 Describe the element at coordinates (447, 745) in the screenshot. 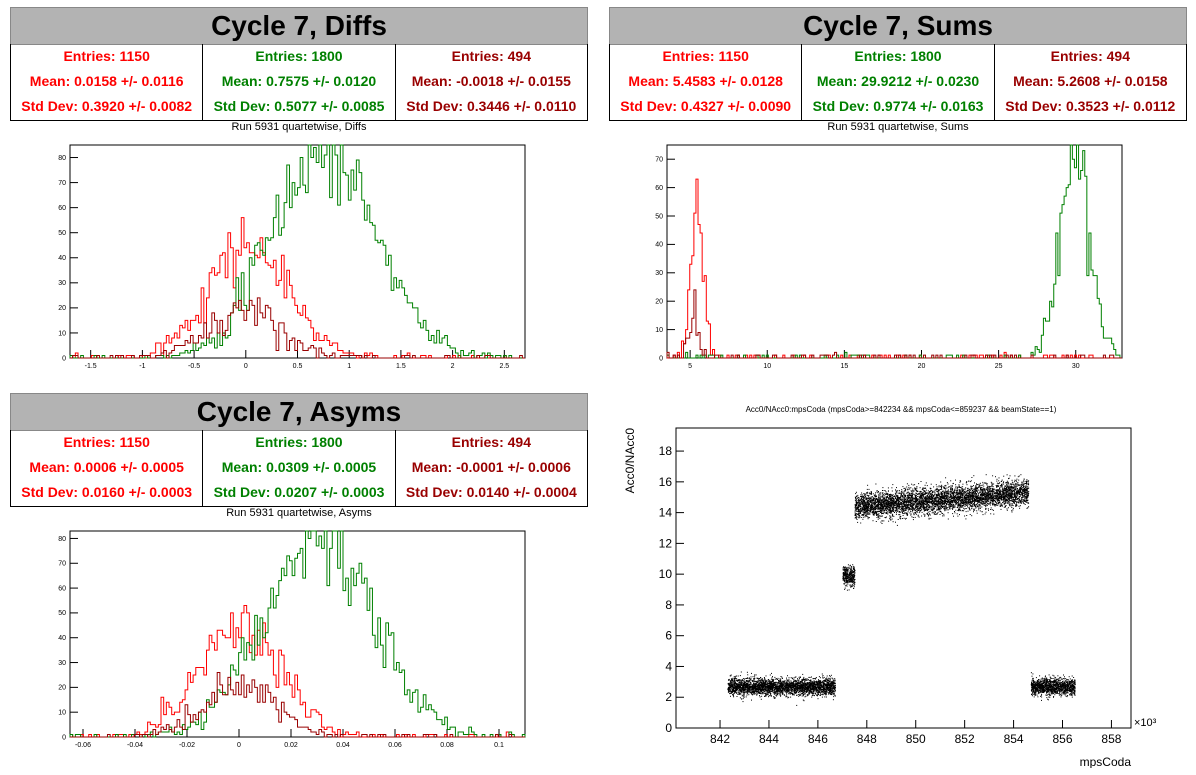

I see `x-tick-label: 0.08` at that location.